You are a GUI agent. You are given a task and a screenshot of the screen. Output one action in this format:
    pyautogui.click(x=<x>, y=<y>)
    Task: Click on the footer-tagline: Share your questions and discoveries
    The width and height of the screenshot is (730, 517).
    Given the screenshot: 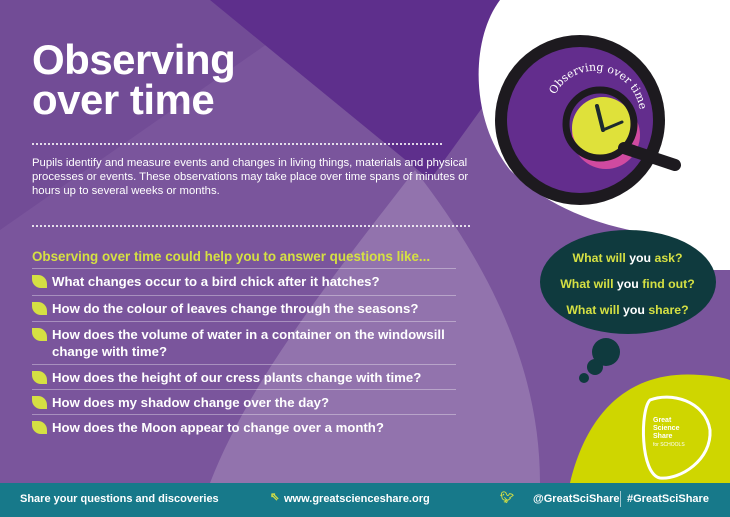 What is the action you would take?
    pyautogui.click(x=119, y=499)
    